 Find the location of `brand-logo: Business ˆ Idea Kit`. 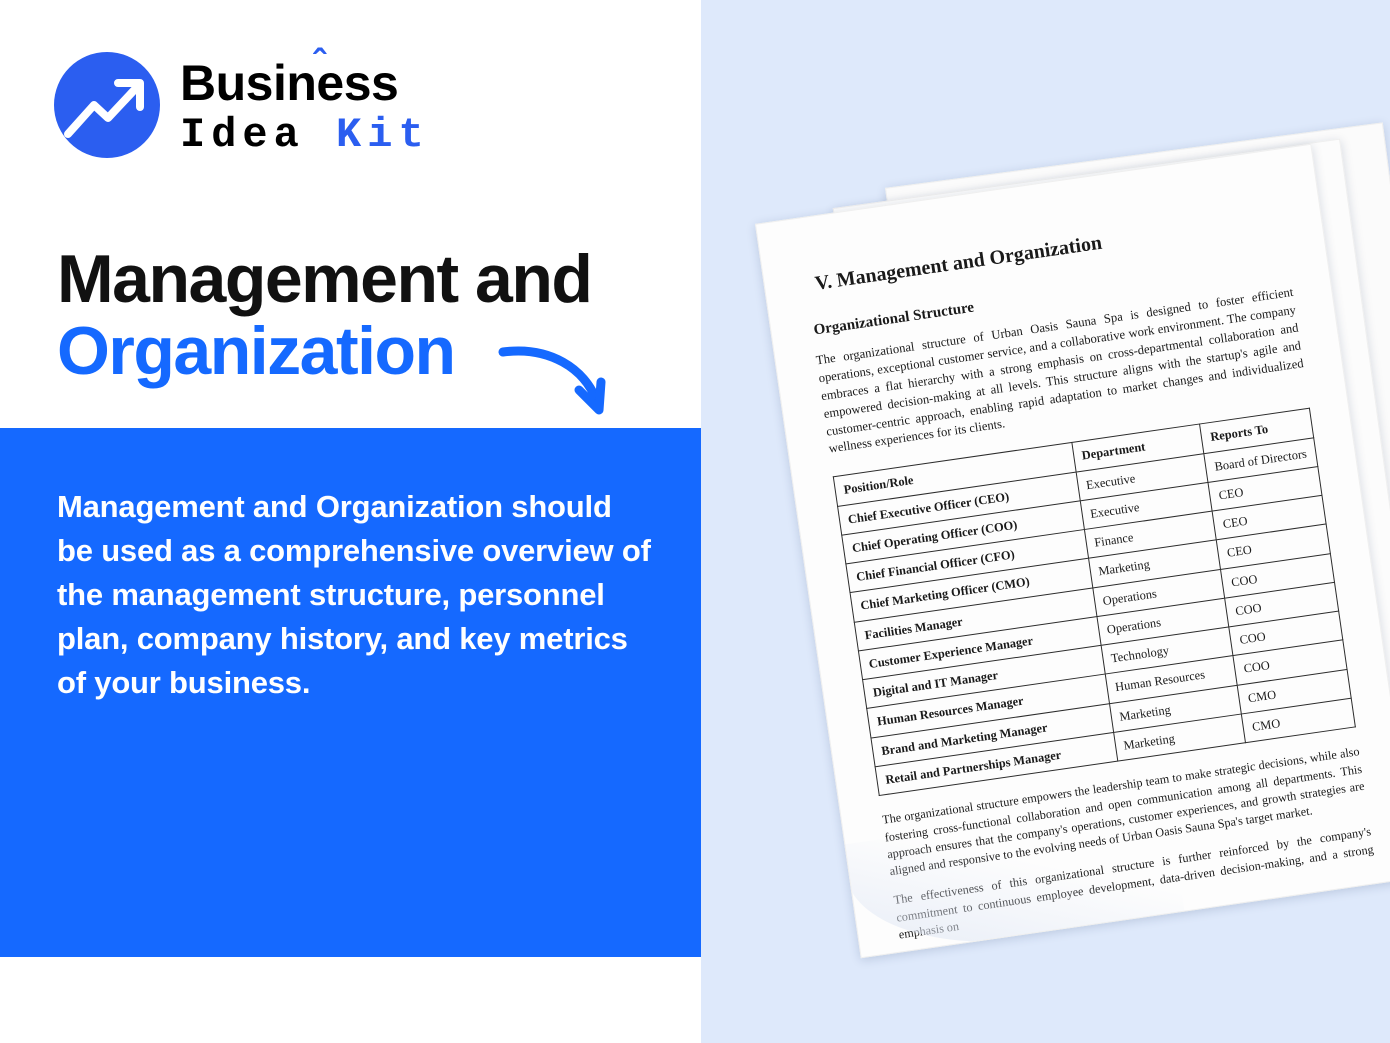

brand-logo: Business ˆ Idea Kit is located at coordinates (241, 102).